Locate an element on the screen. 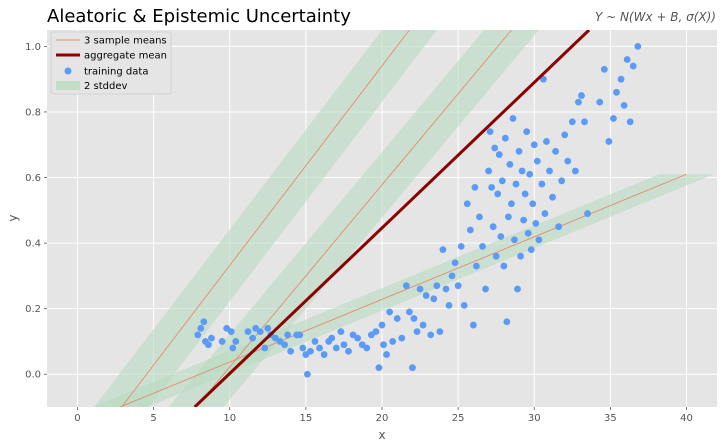 This screenshot has width=724, height=448. x-tick-label: 35 is located at coordinates (610, 418).